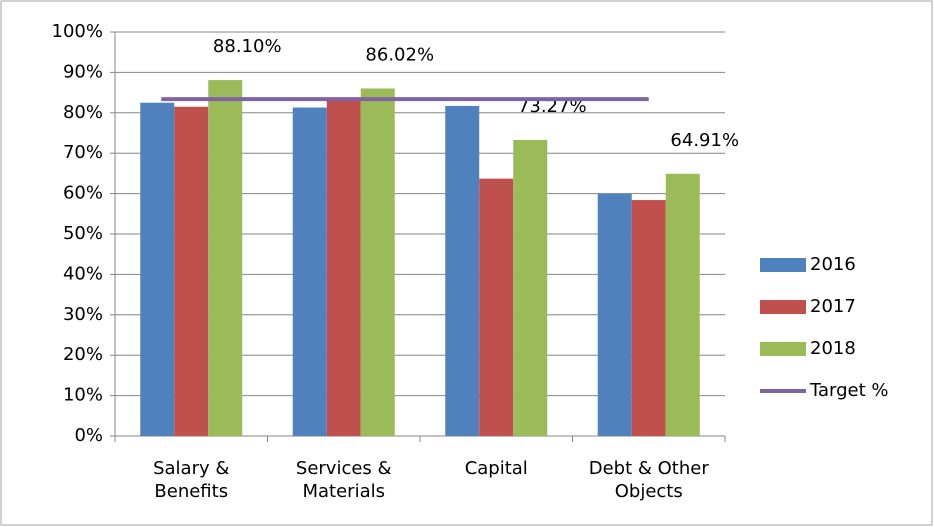  Describe the element at coordinates (247, 46) in the screenshot. I see `data-label: 88.10%` at that location.